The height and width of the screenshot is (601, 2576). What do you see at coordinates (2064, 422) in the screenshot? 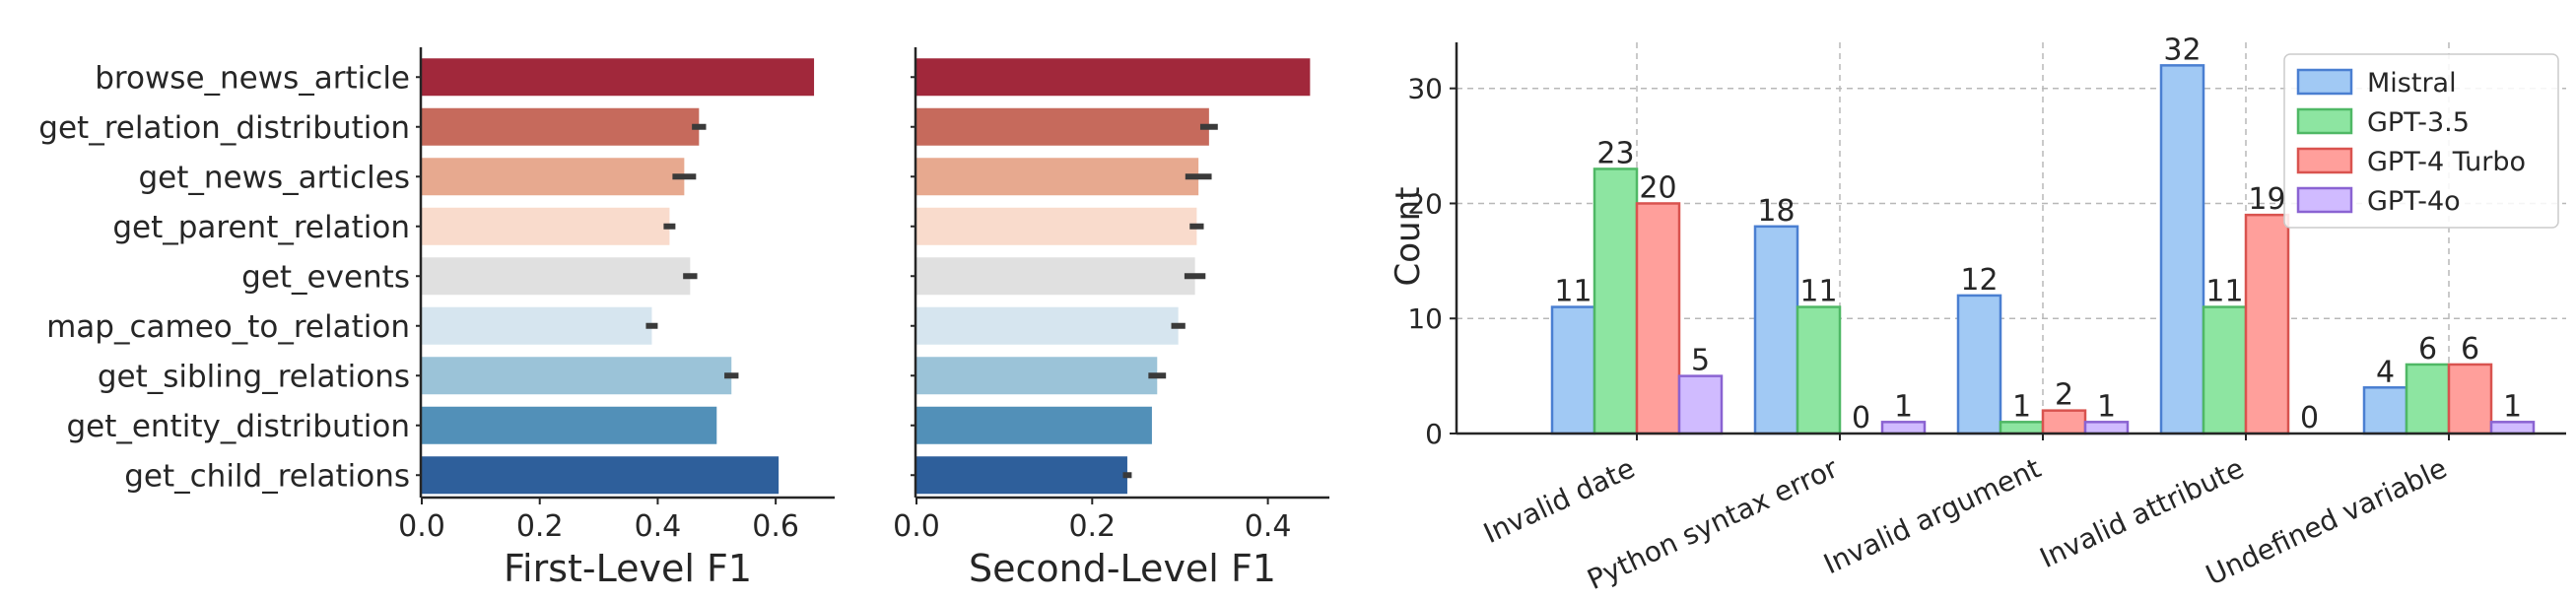
I see `bar-gpt-4-turbo-invalid-argument` at bounding box center [2064, 422].